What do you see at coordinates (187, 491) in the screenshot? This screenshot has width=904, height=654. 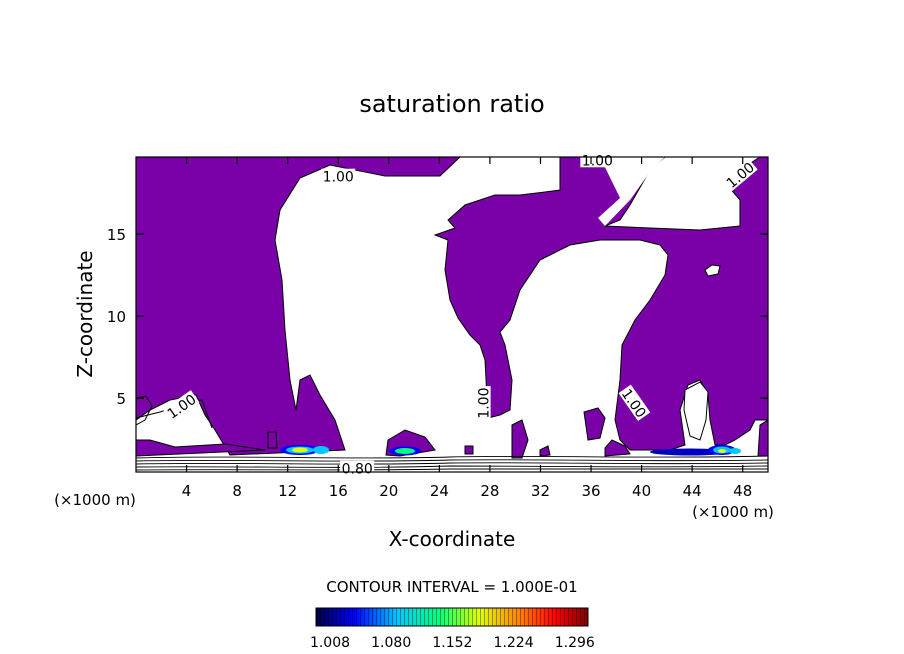 I see `x-tick-label: 4` at bounding box center [187, 491].